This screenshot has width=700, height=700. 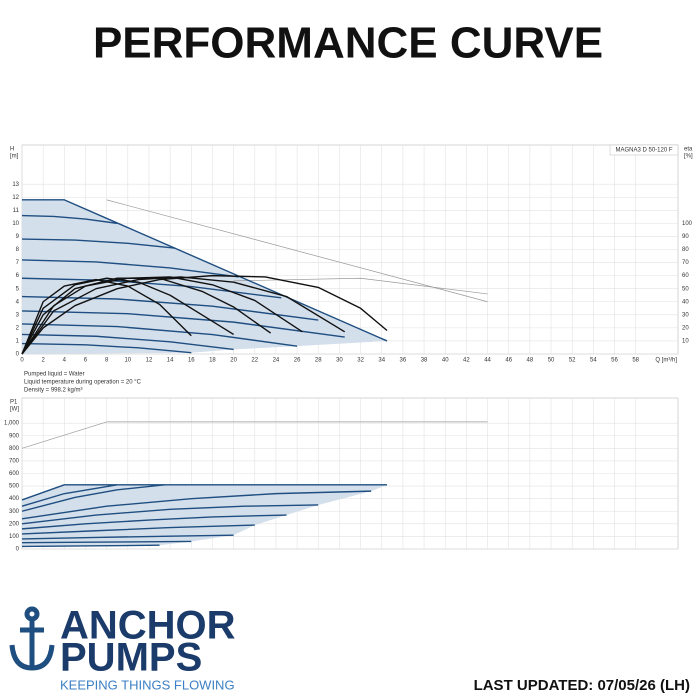 What do you see at coordinates (147, 684) in the screenshot?
I see `tagline: KEEPING THINGS FLOWING` at bounding box center [147, 684].